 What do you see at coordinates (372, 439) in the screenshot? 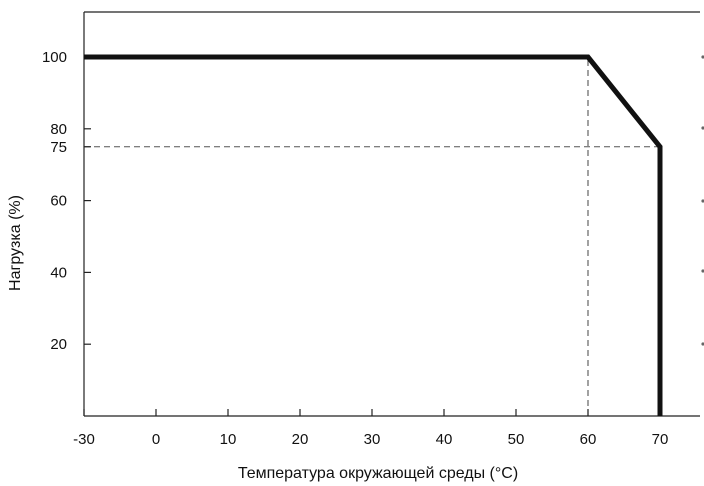
I see `x-tick-label: 30` at bounding box center [372, 439].